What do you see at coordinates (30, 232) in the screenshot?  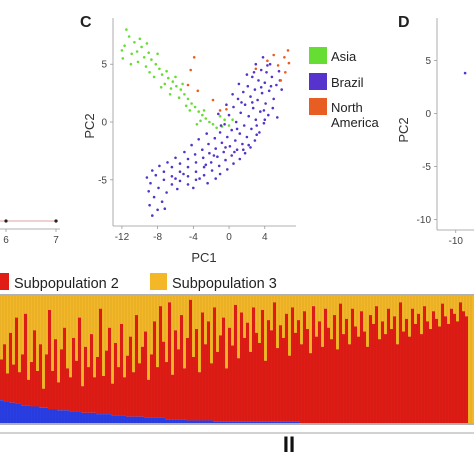 I see `left-panel-fragment: 6 7` at bounding box center [30, 232].